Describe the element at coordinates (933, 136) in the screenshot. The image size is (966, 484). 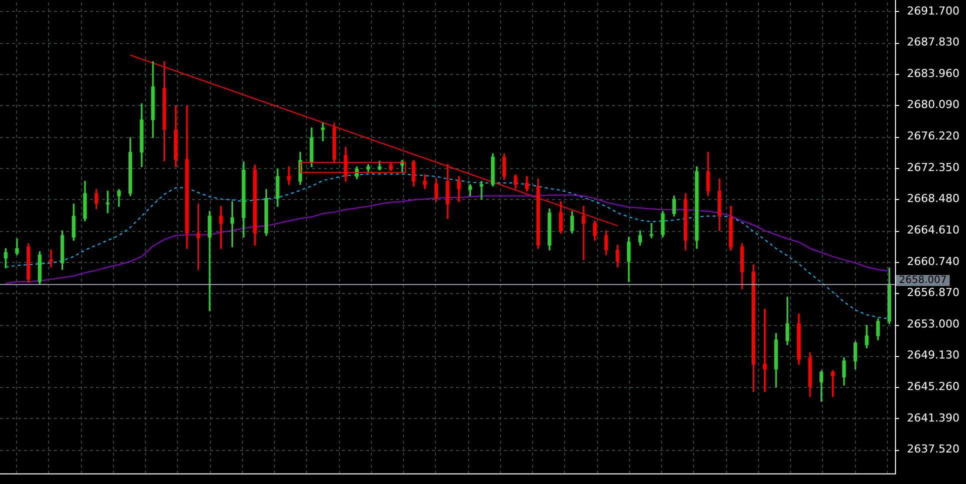
I see `y-tick-label: 2676.220` at that location.